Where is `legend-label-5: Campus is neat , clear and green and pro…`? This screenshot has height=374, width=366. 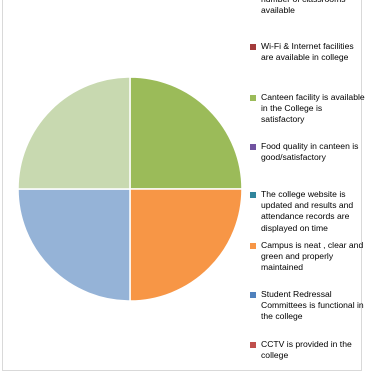
legend-label-5: Campus is neat , clear and green and pro… is located at coordinates (312, 256).